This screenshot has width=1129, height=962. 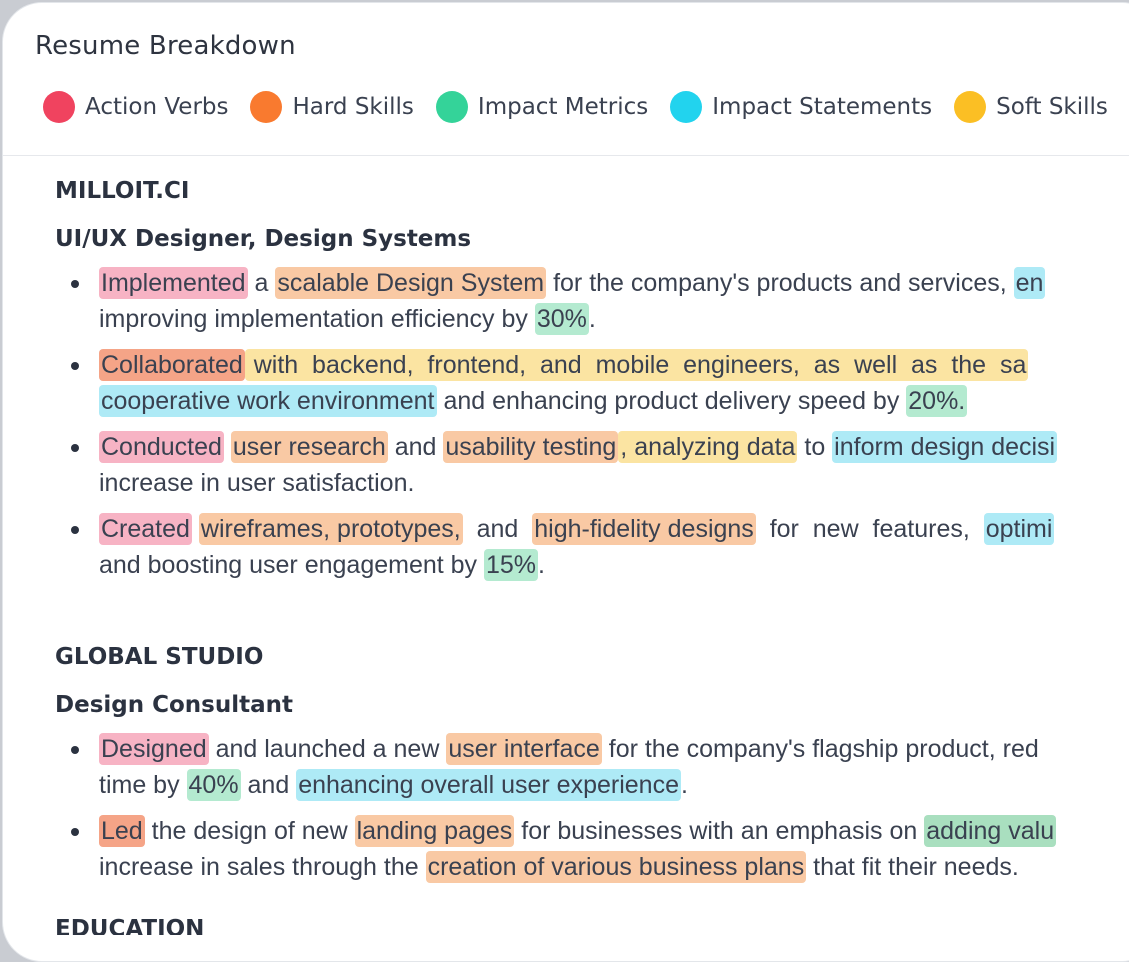 What do you see at coordinates (511, 565) in the screenshot?
I see `impact-metric-highlight: 15%` at bounding box center [511, 565].